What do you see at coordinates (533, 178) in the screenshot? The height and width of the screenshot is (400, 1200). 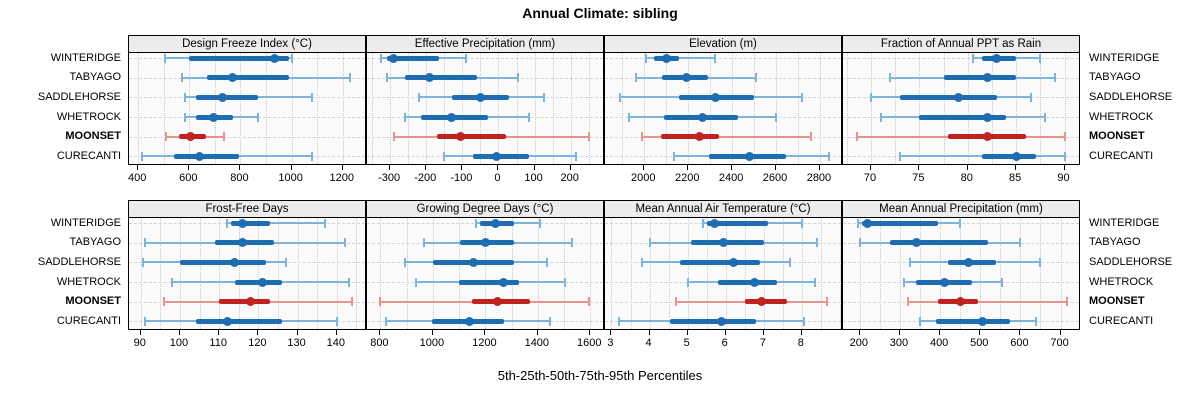 I see `axis-tick-label: 100` at bounding box center [533, 178].